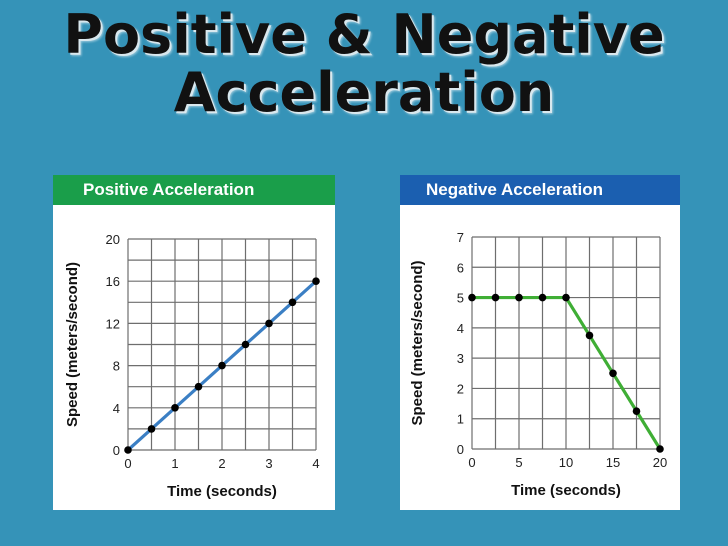  What do you see at coordinates (460, 298) in the screenshot?
I see `y-tick-label: 5` at bounding box center [460, 298].